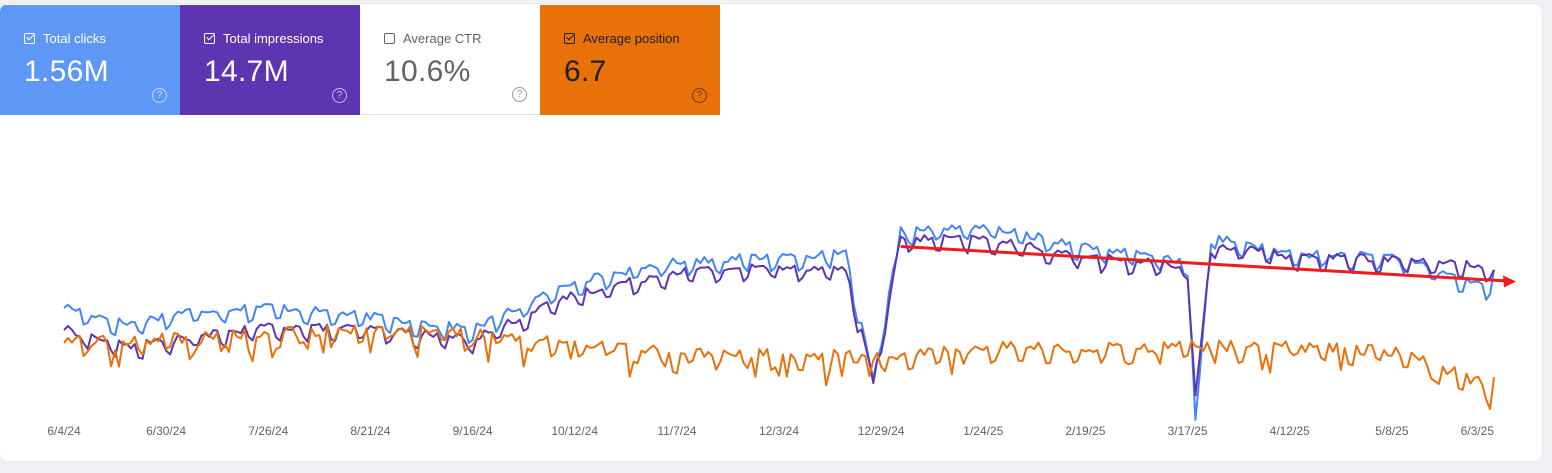 The height and width of the screenshot is (473, 1552). Describe the element at coordinates (166, 431) in the screenshot. I see `x-tick-label: 6/30/24` at that location.